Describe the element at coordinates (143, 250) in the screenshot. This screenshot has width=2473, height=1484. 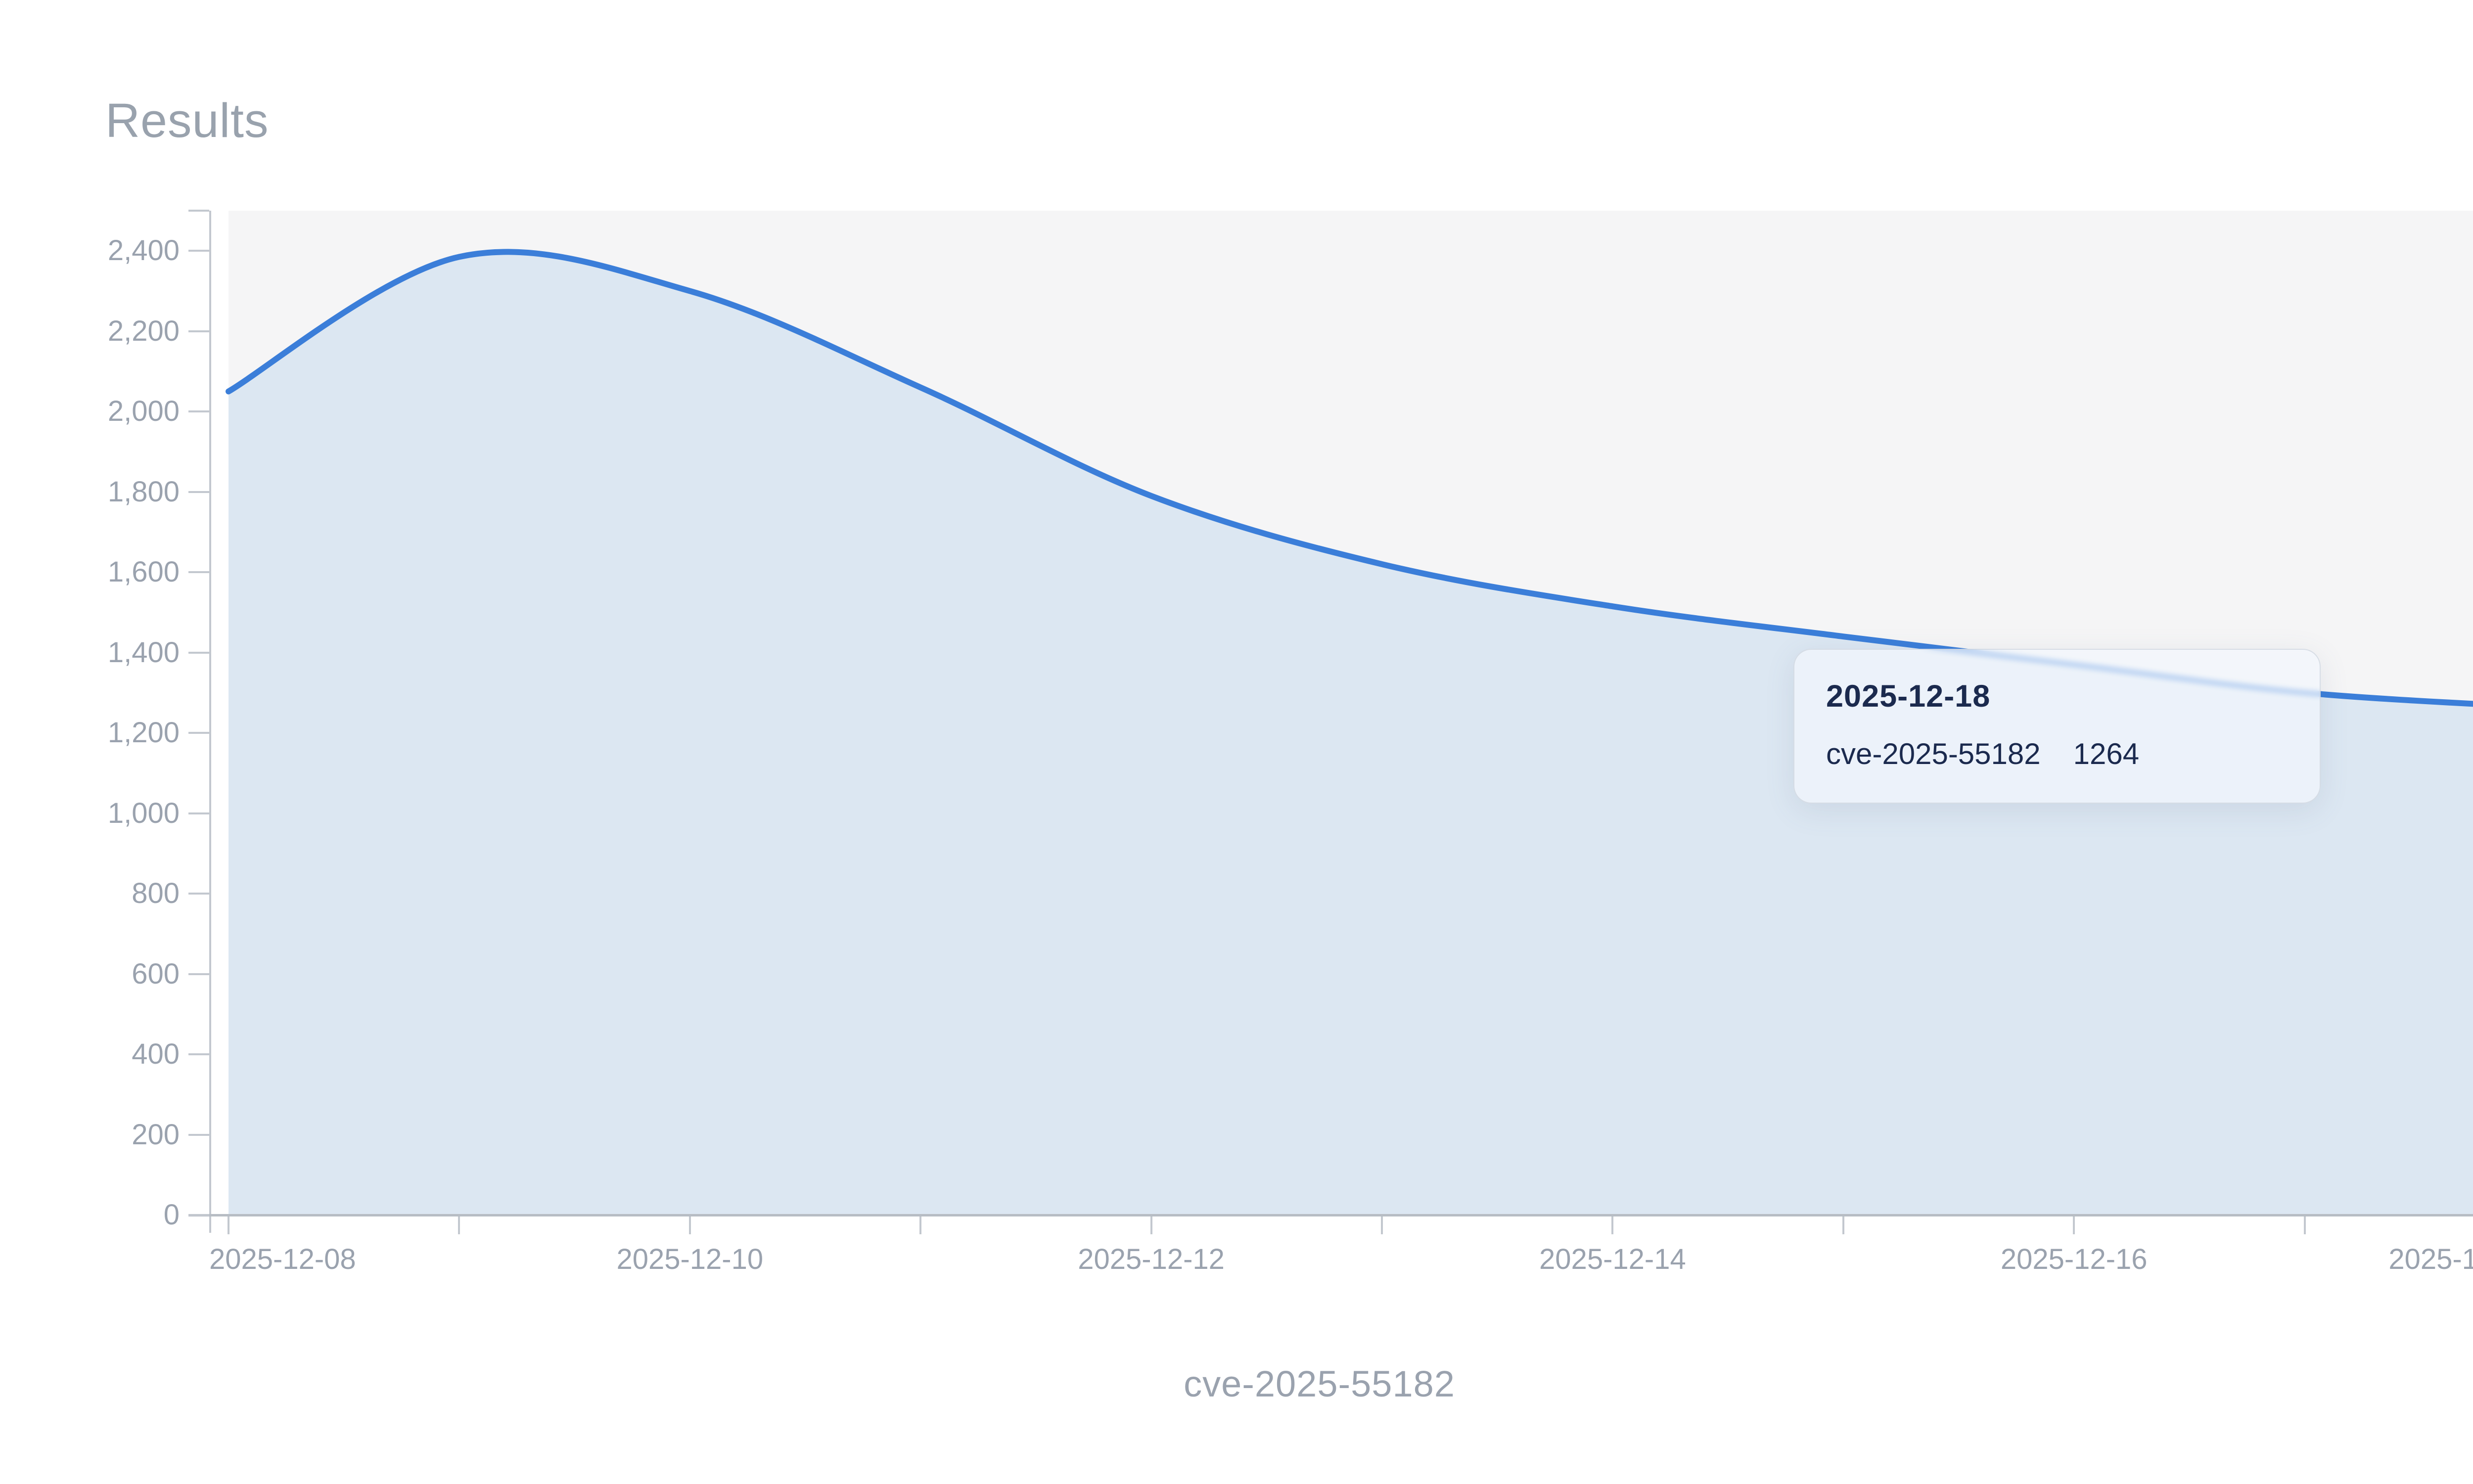
I see `y-axis-label: 2,400` at that location.